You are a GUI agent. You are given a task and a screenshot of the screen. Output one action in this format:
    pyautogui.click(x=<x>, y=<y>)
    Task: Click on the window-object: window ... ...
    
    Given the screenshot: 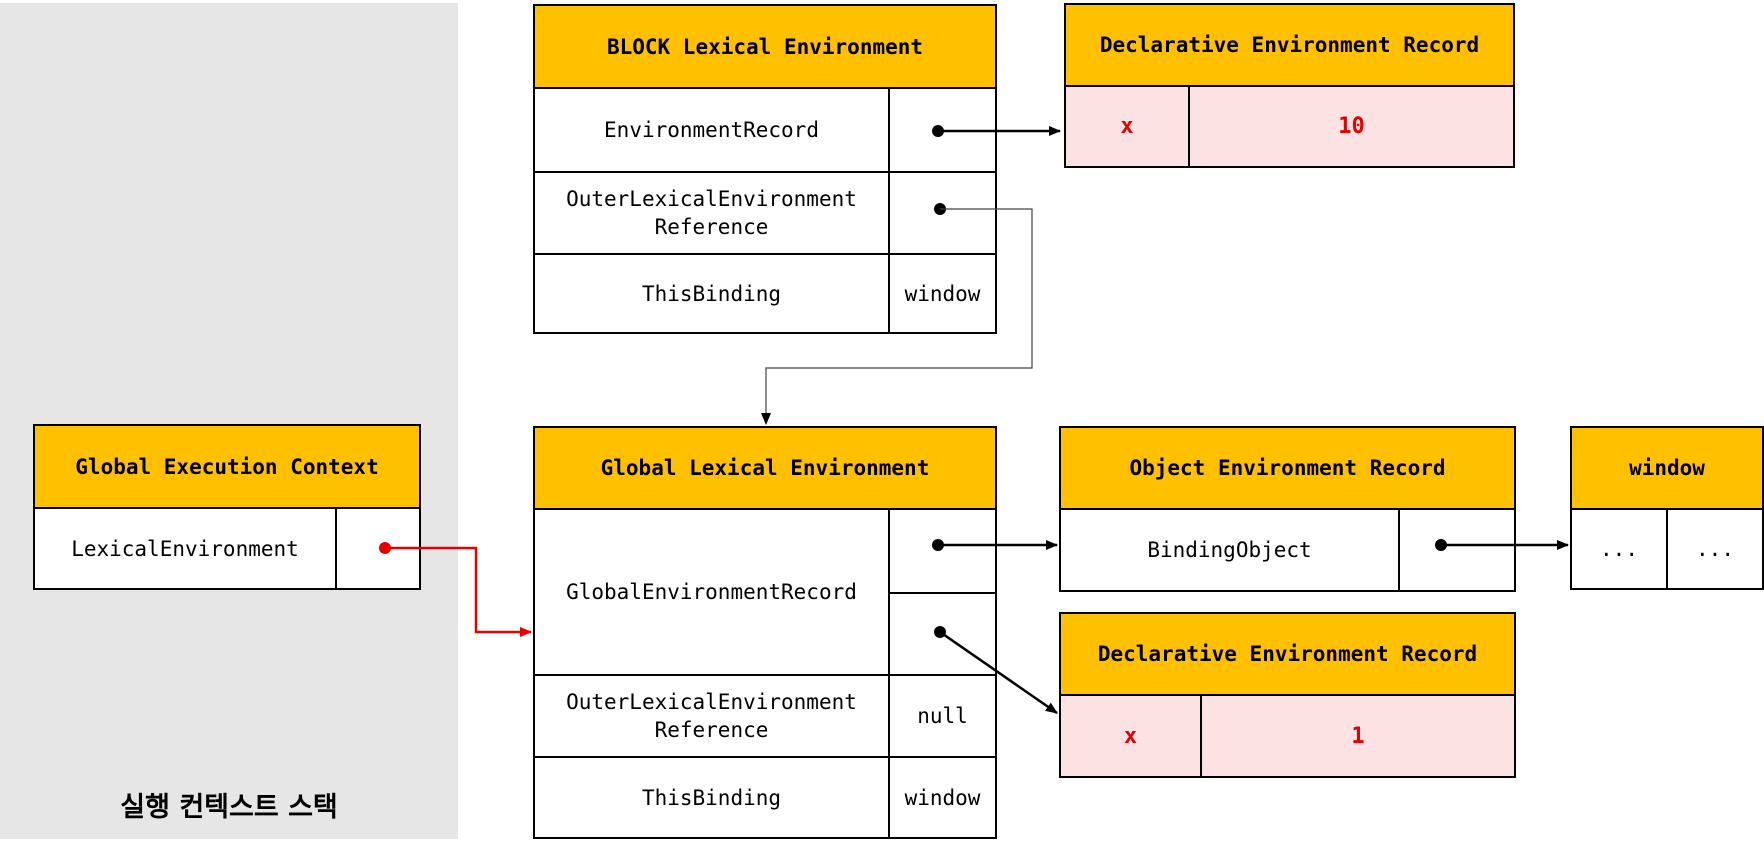 What is the action you would take?
    pyautogui.click(x=1667, y=508)
    